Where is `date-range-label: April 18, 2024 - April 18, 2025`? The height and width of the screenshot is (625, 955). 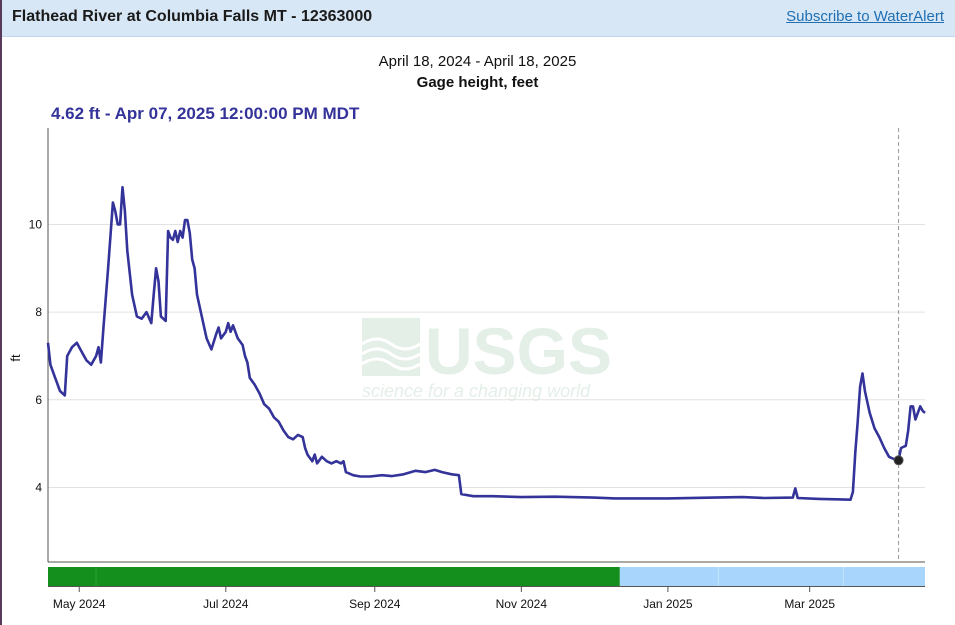 date-range-label: April 18, 2024 - April 18, 2025 is located at coordinates (477, 61).